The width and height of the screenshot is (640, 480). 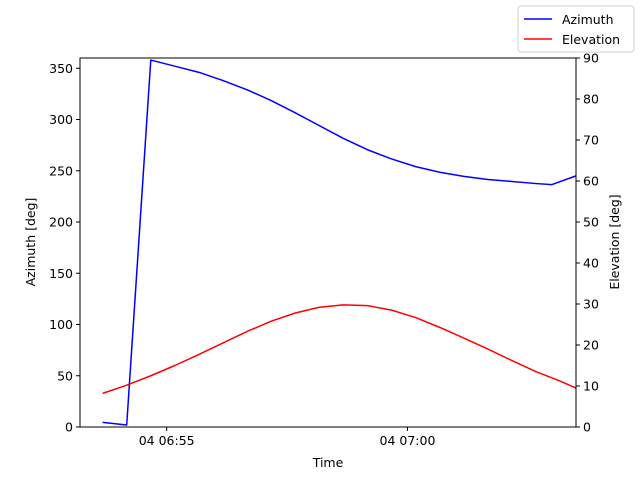 I want to click on y-tick-label: 250, so click(x=61, y=170).